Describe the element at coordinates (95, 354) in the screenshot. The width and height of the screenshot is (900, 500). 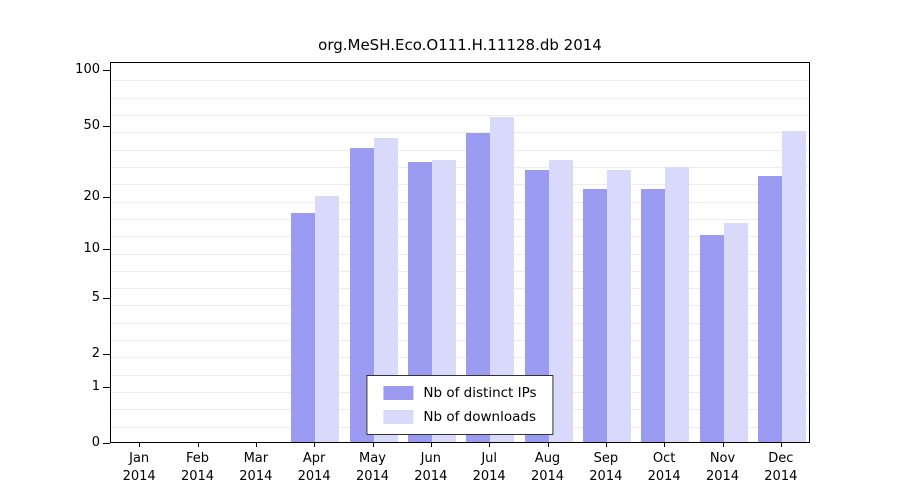
I see `y-tick-label-2: 2` at that location.